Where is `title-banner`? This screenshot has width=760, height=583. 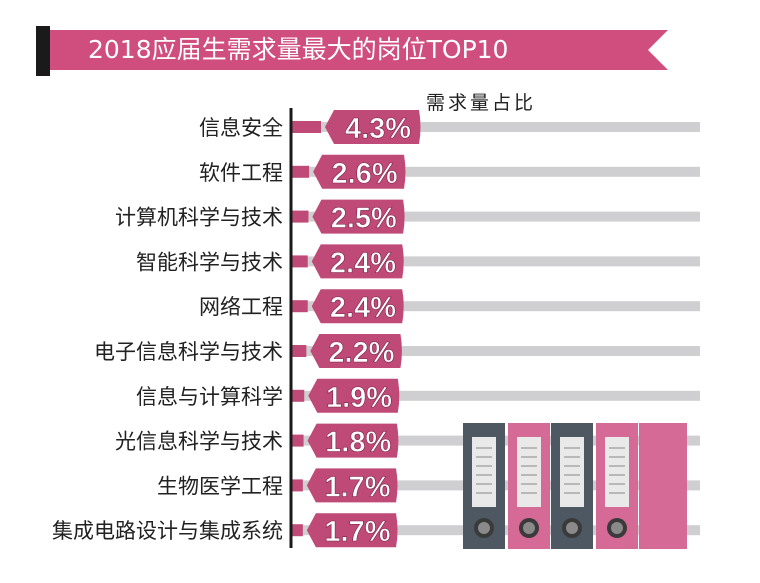 title-banner is located at coordinates (352, 51).